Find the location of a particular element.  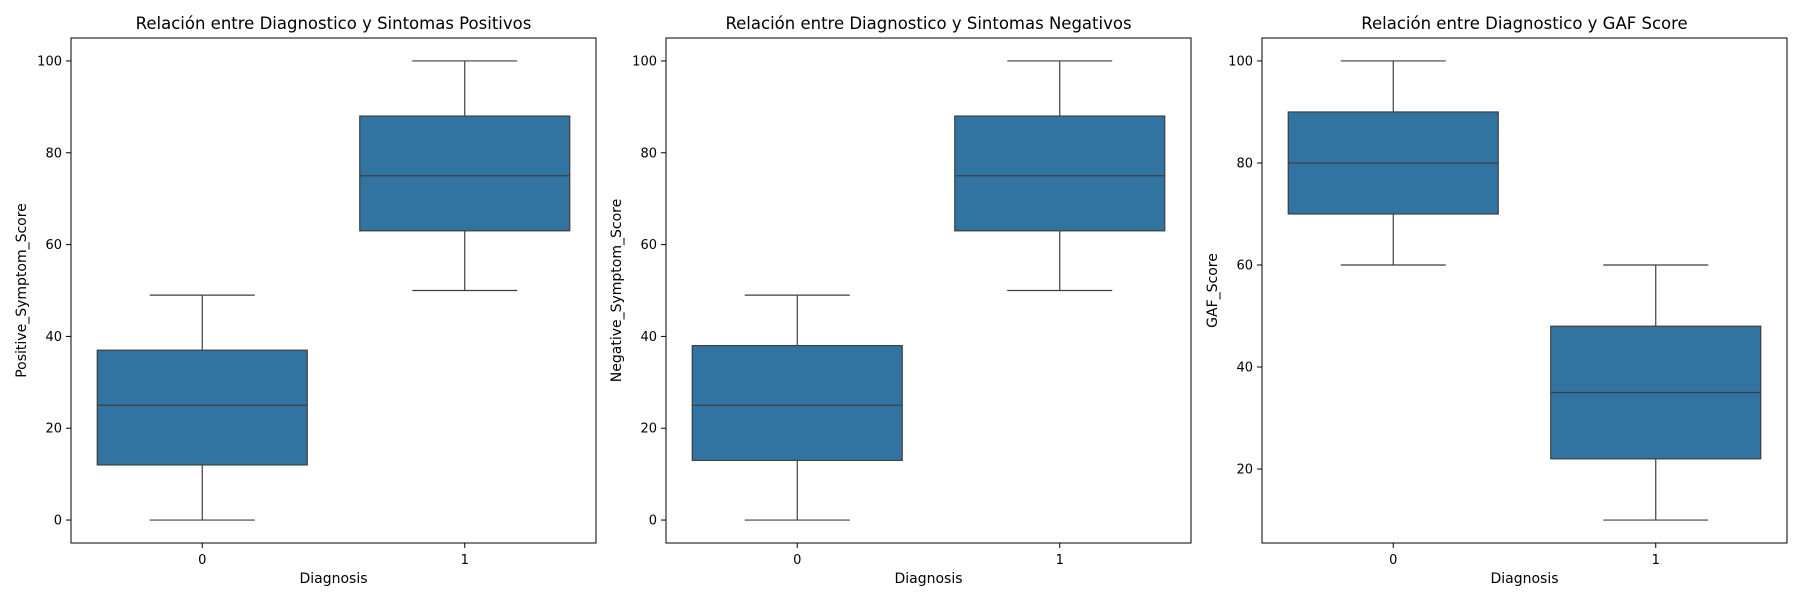

y-axis-label: GAF_Score is located at coordinates (1213, 290).